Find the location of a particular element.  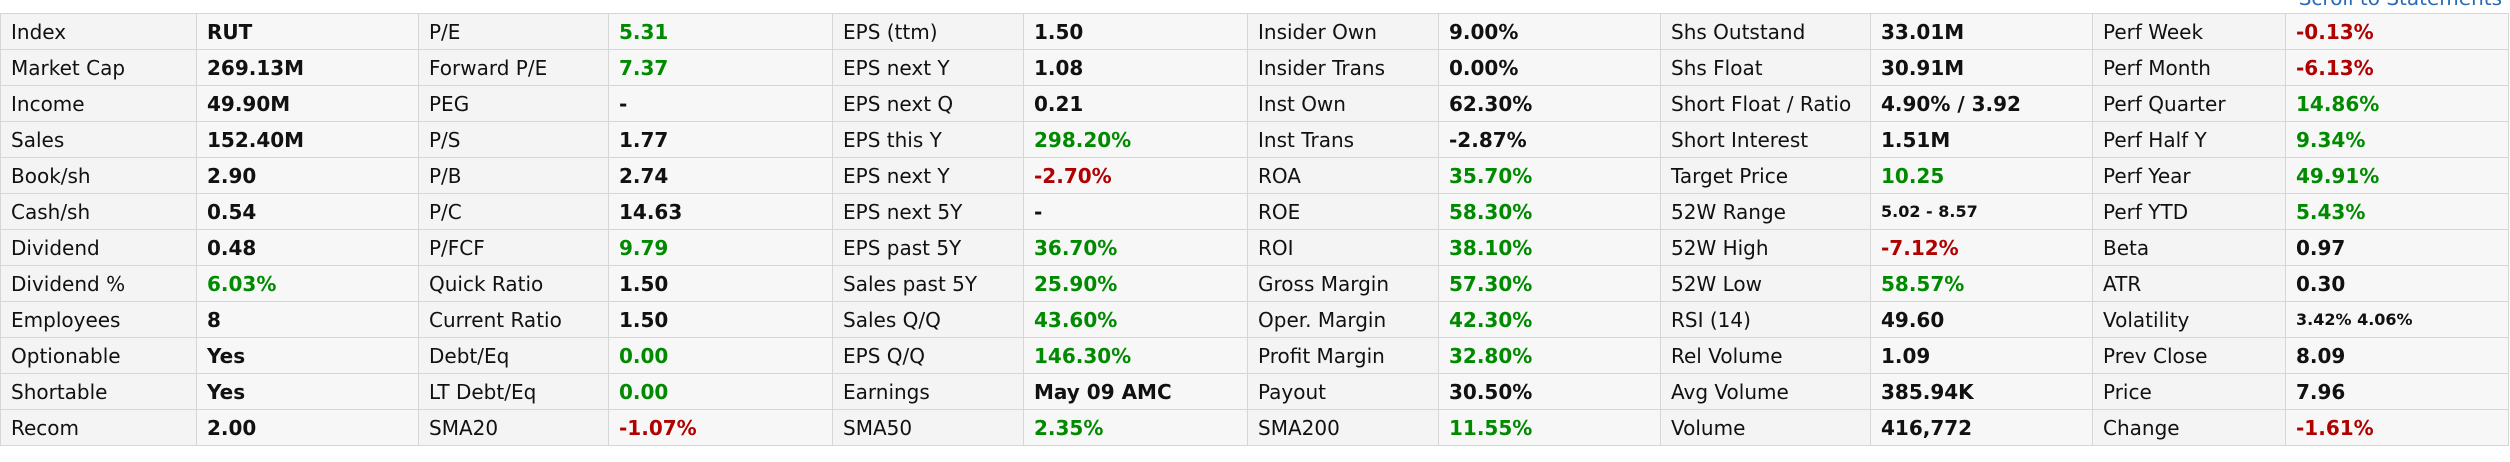

metric-label: ROE is located at coordinates (1343, 211).